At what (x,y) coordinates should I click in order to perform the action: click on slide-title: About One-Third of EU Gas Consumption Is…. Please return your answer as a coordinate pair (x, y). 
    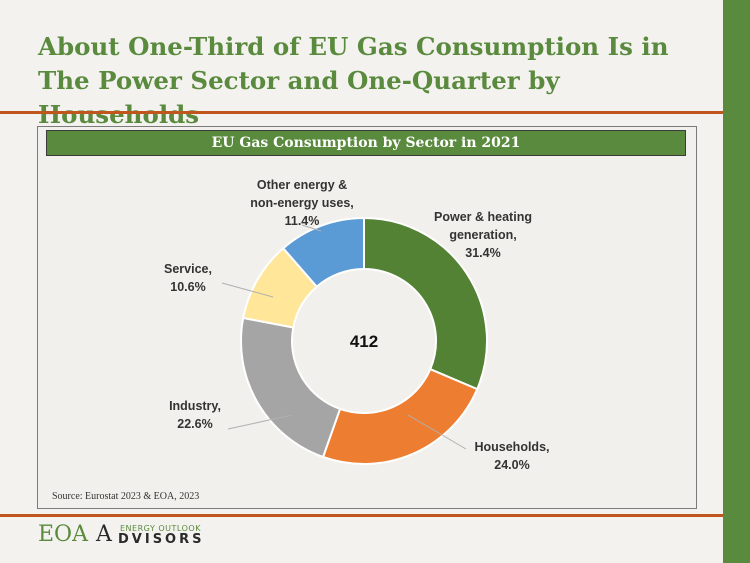
    Looking at the image, I should click on (353, 80).